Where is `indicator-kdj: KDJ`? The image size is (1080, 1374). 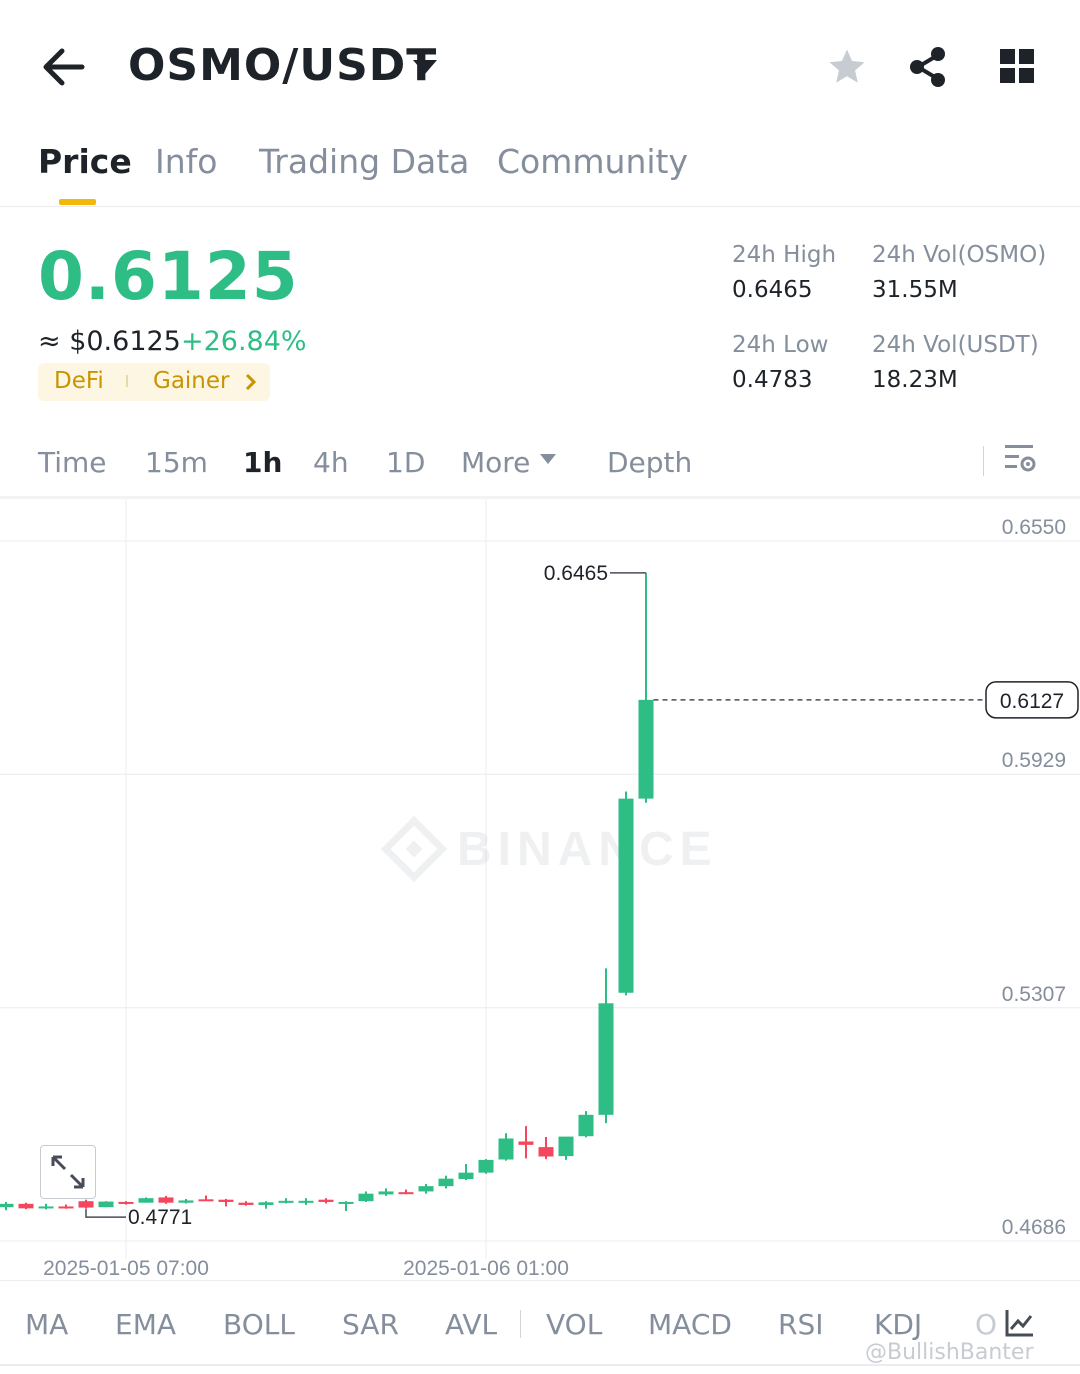
indicator-kdj: KDJ is located at coordinates (898, 1324).